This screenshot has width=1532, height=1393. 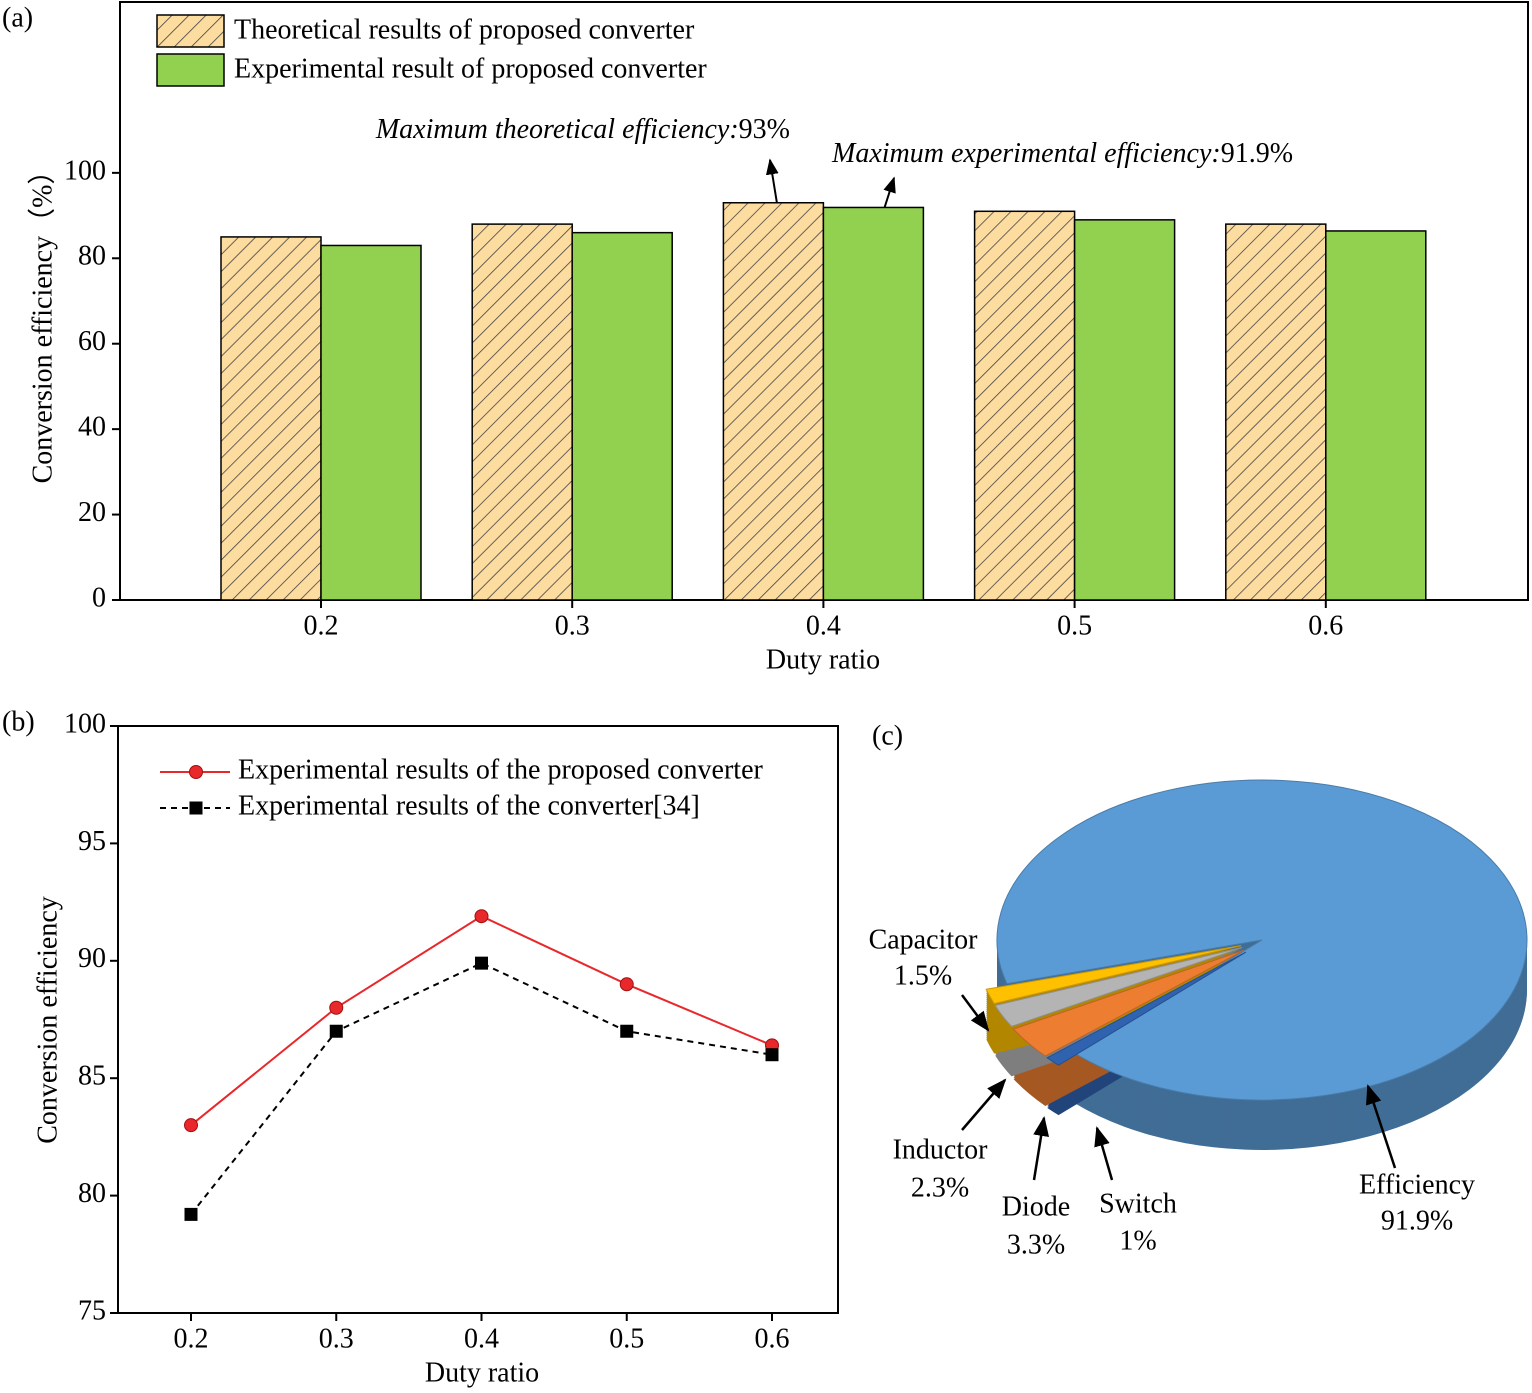 I want to click on y-axis-label: Conversion efficiency（%）, so click(x=42, y=320).